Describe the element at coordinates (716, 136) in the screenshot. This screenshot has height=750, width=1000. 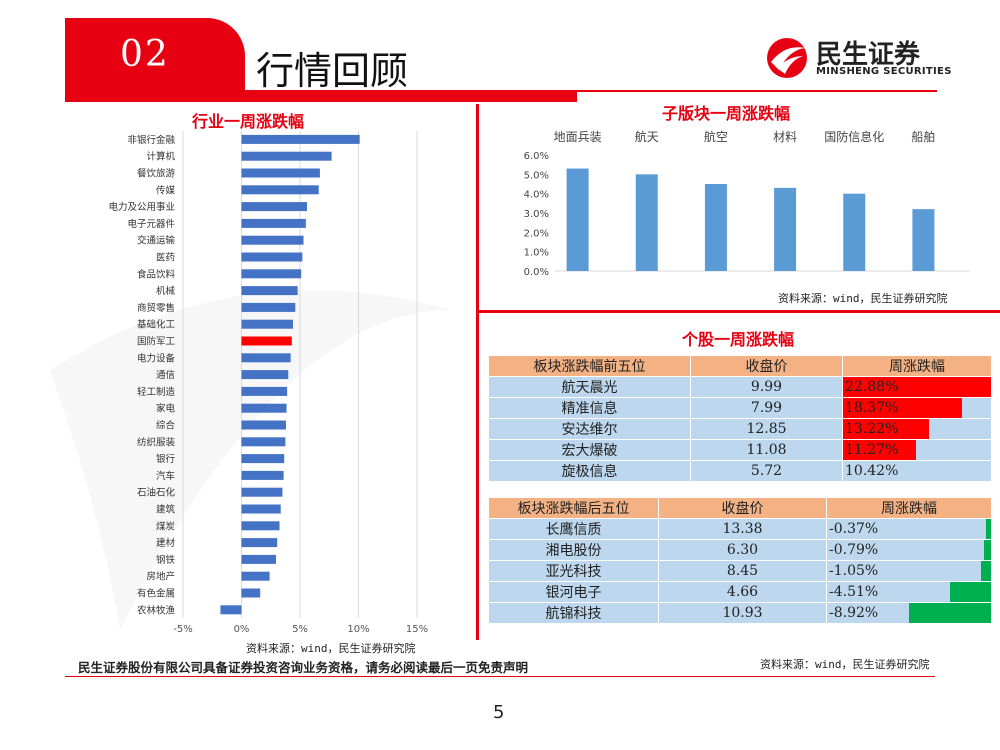
I see `subsector-category-label: 航空` at that location.